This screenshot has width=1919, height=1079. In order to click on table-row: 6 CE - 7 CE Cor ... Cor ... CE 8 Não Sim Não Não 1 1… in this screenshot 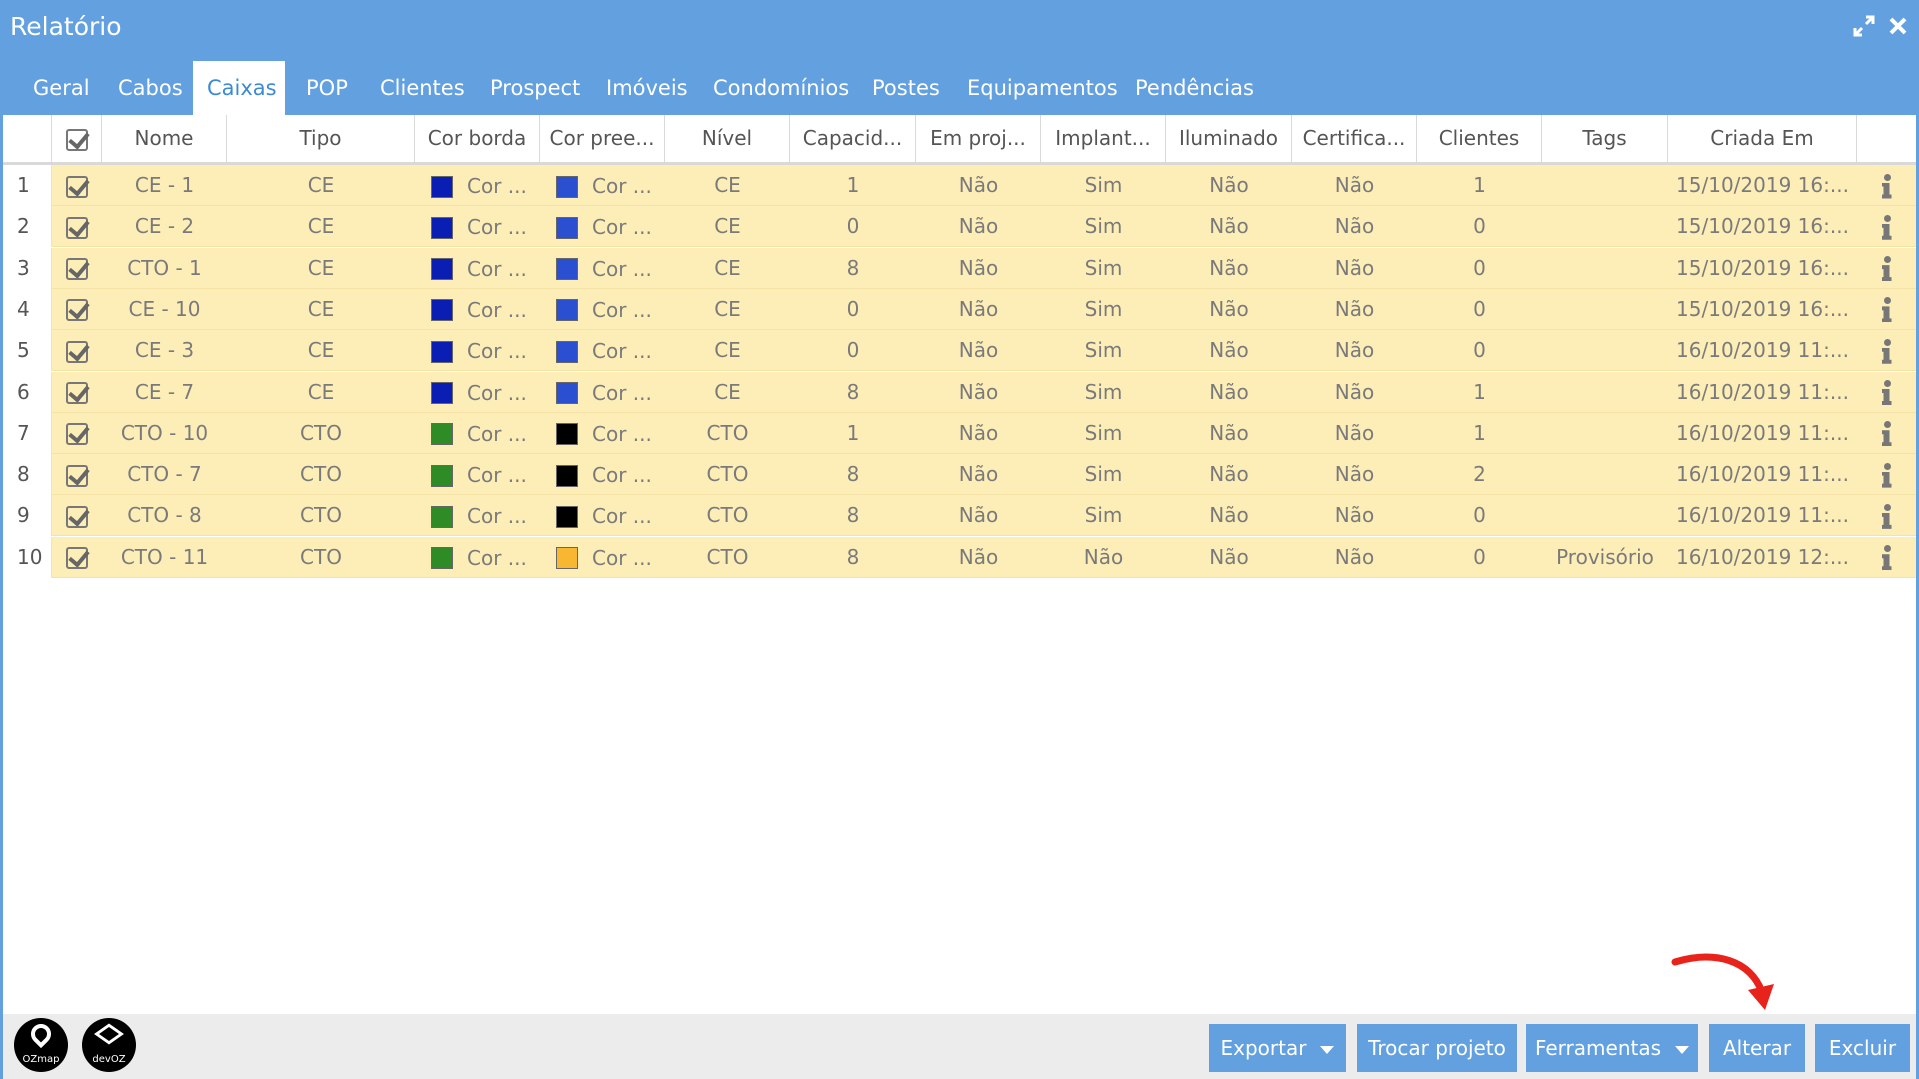, I will do `click(959, 392)`.